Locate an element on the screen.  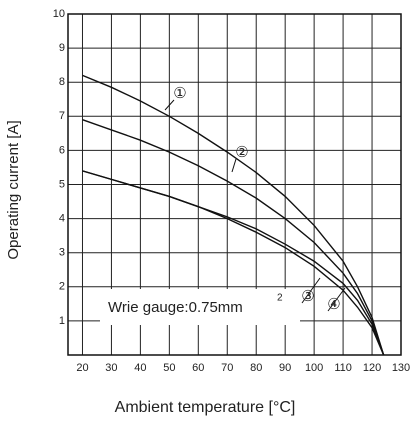
x-axis-title: Ambient temperature [°C] is located at coordinates (205, 407).